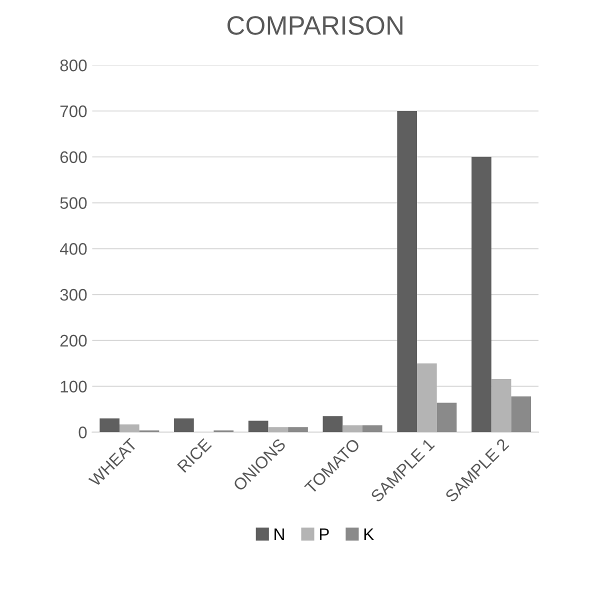 The image size is (595, 592). What do you see at coordinates (279, 534) in the screenshot?
I see `legend-label: N` at bounding box center [279, 534].